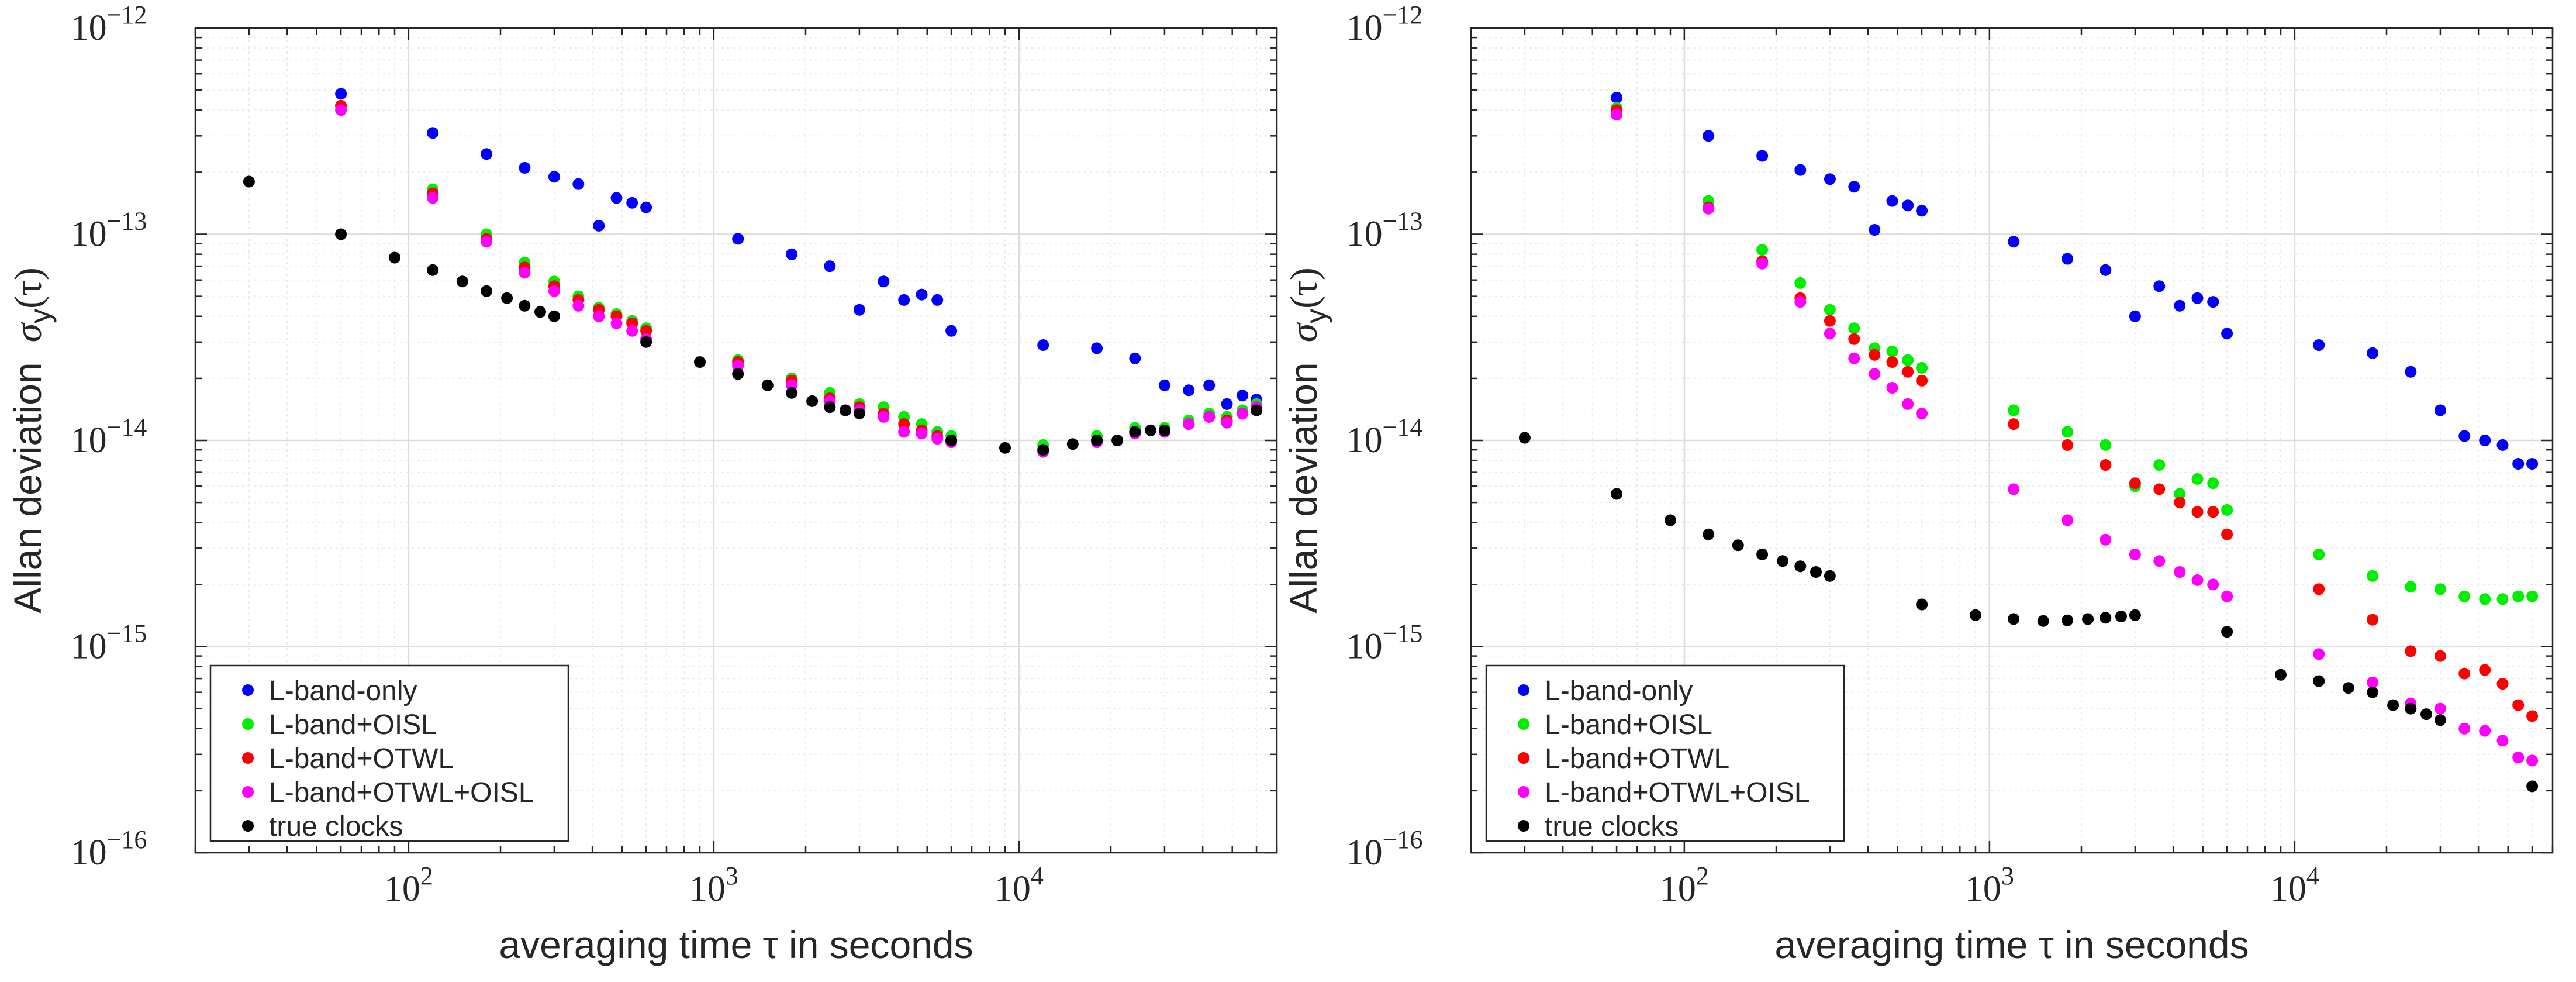 This screenshot has height=982, width=2576. I want to click on legend-item: L-band-only, so click(1605, 691).